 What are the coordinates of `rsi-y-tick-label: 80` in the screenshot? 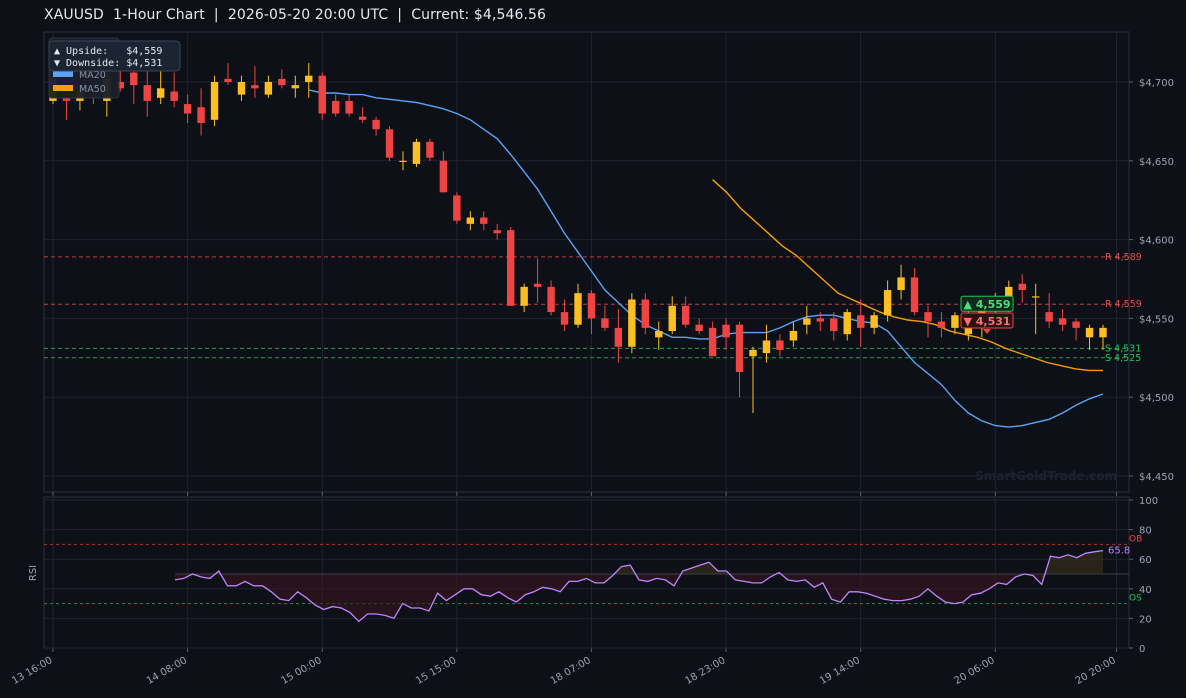 It's located at (1145, 531).